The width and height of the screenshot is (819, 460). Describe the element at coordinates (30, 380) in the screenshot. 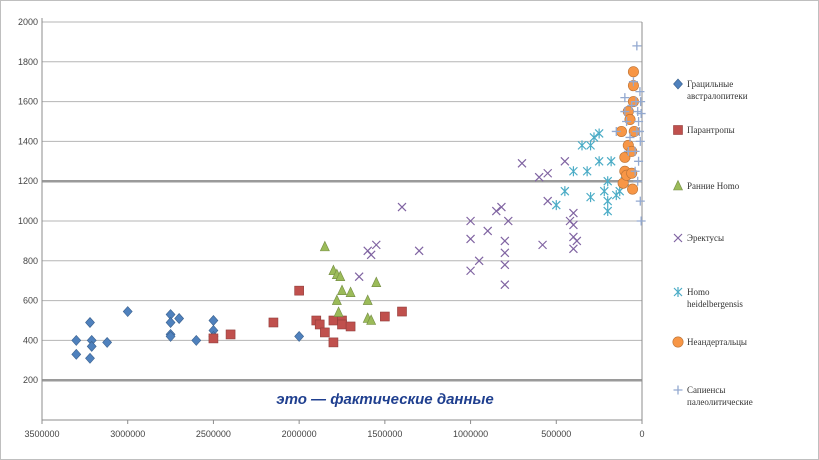

I see `y-tick-label: 200` at that location.